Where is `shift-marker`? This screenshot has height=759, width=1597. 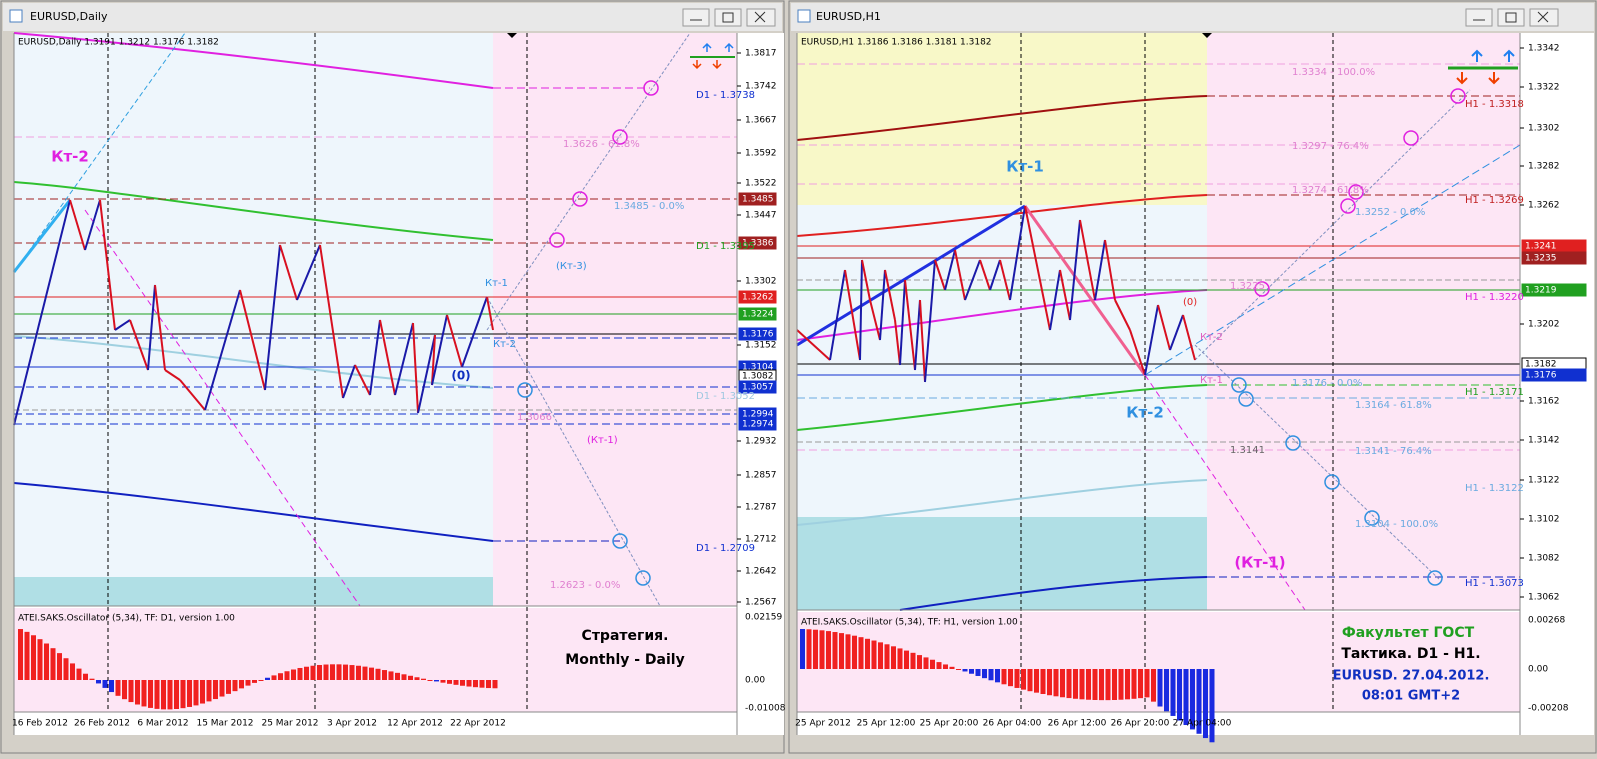 shift-marker is located at coordinates (512, 35).